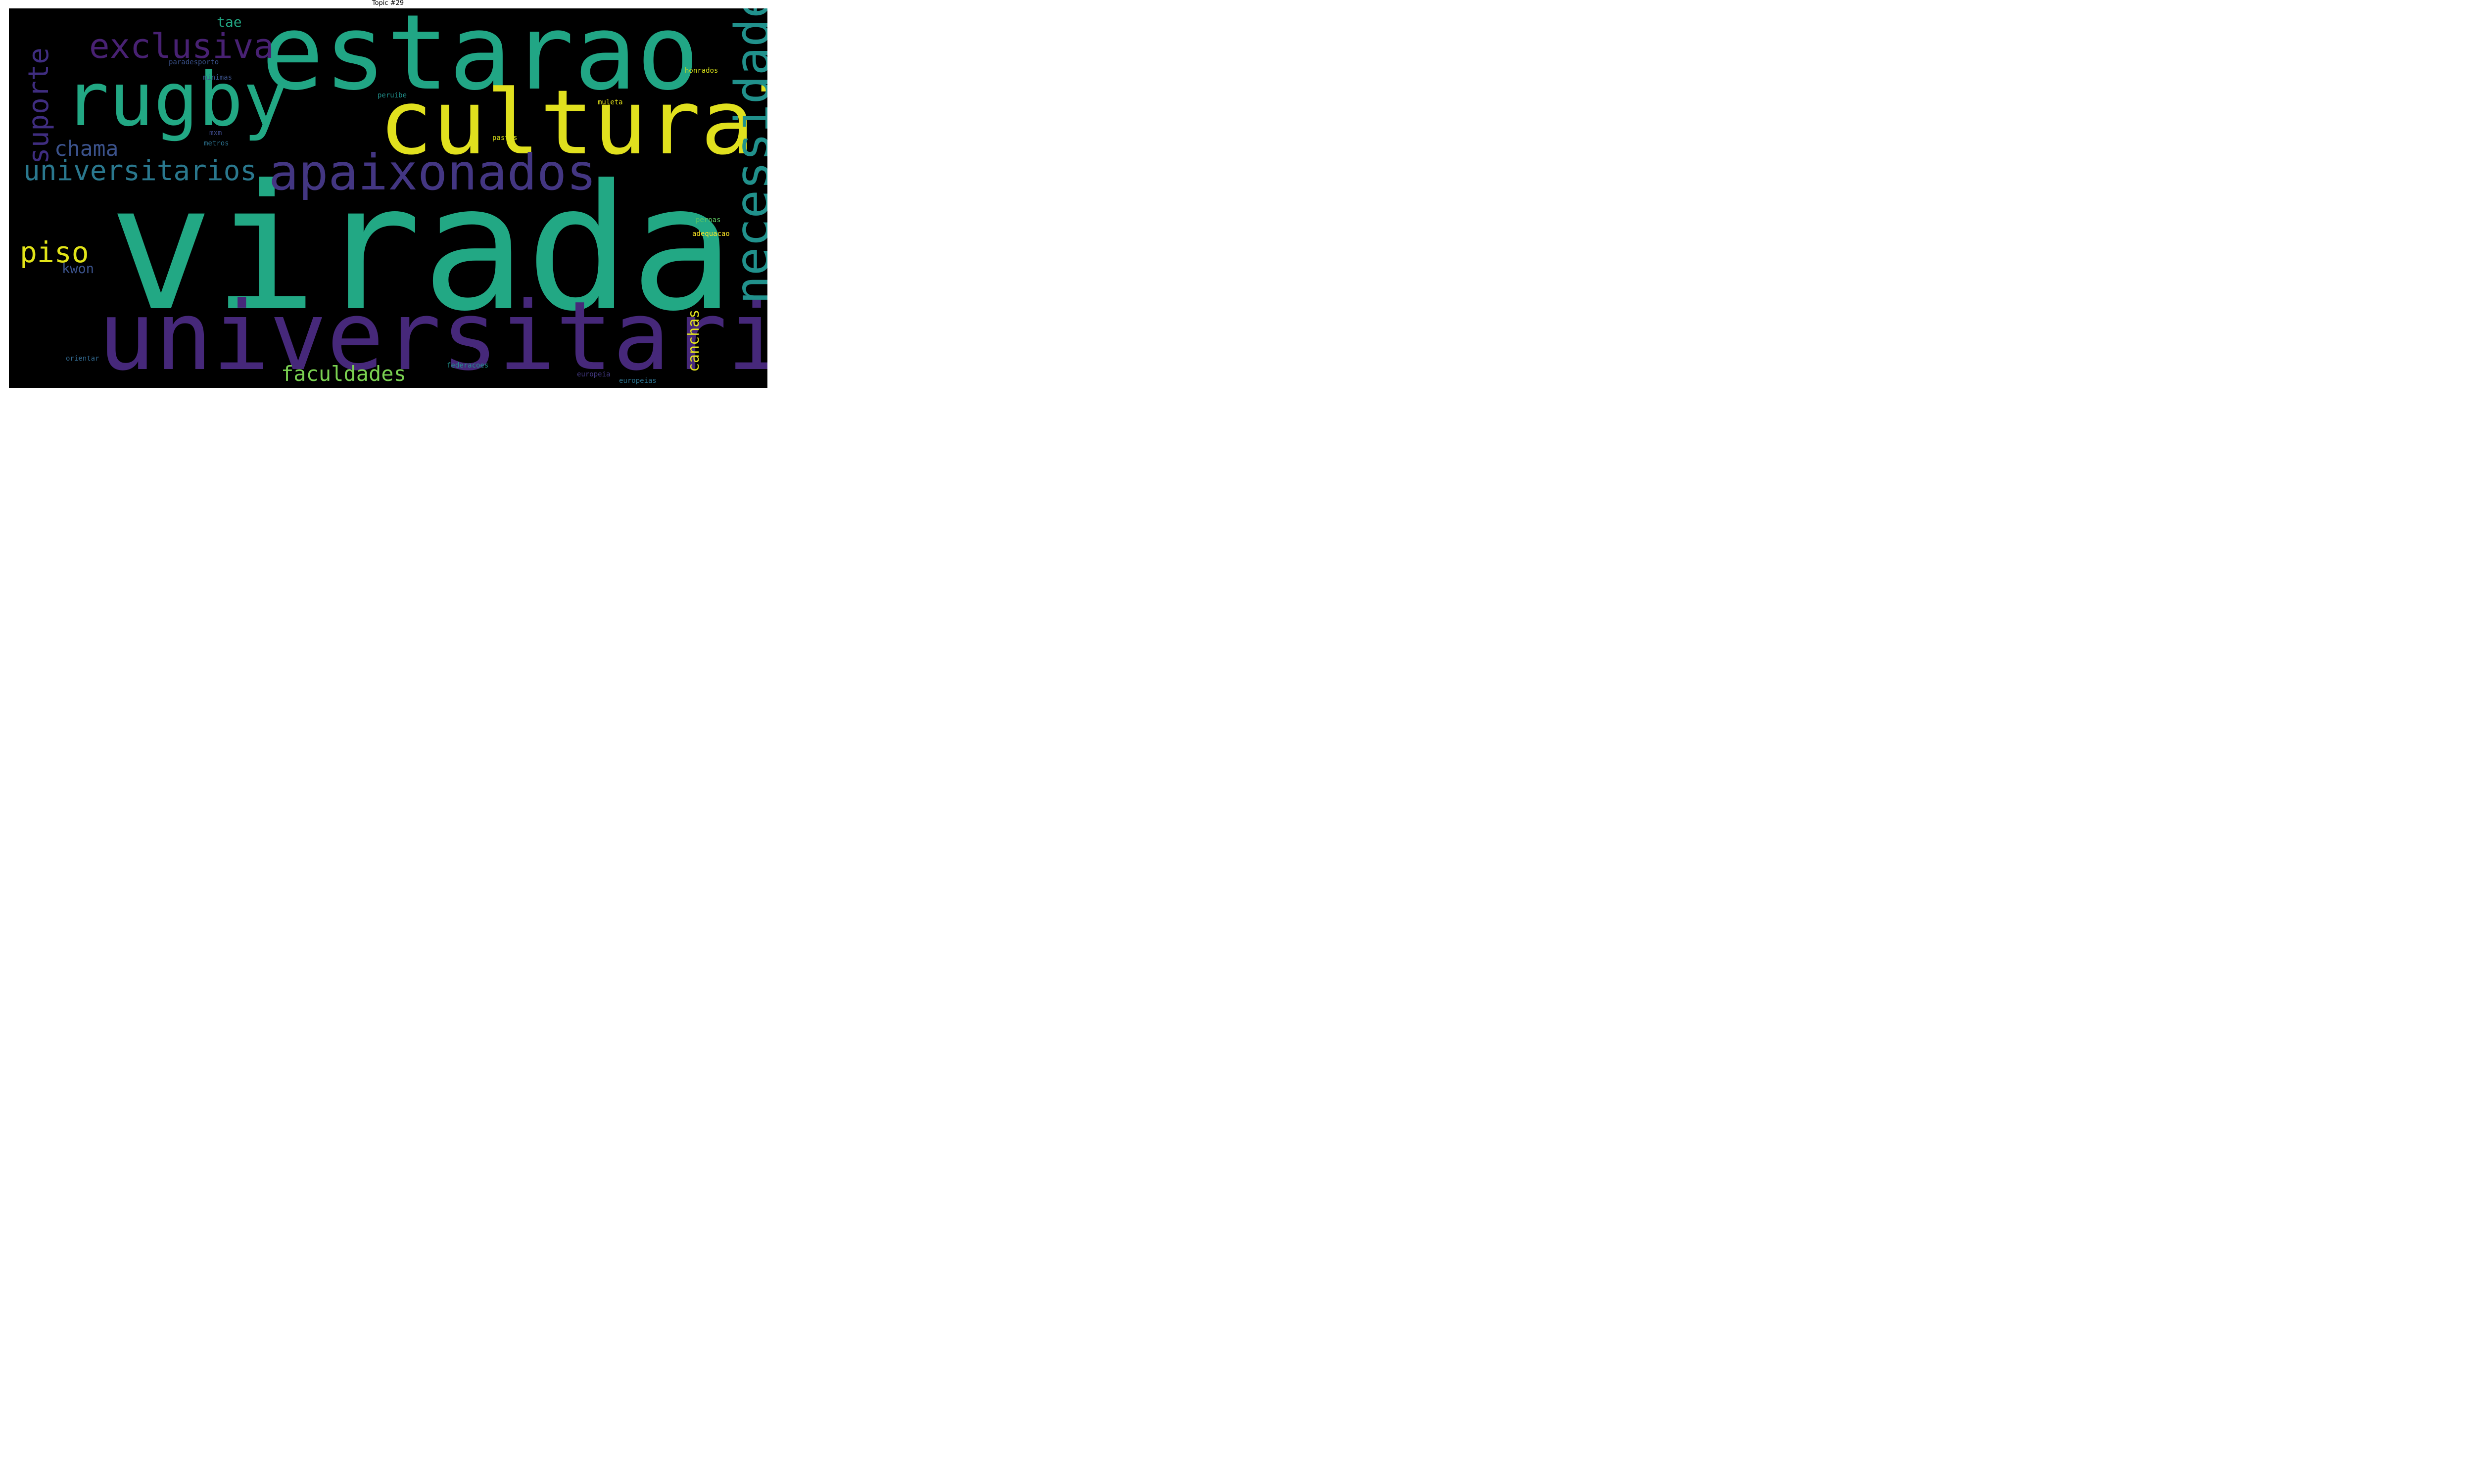 This screenshot has height=1484, width=2474. I want to click on word-metros: metros, so click(217, 143).